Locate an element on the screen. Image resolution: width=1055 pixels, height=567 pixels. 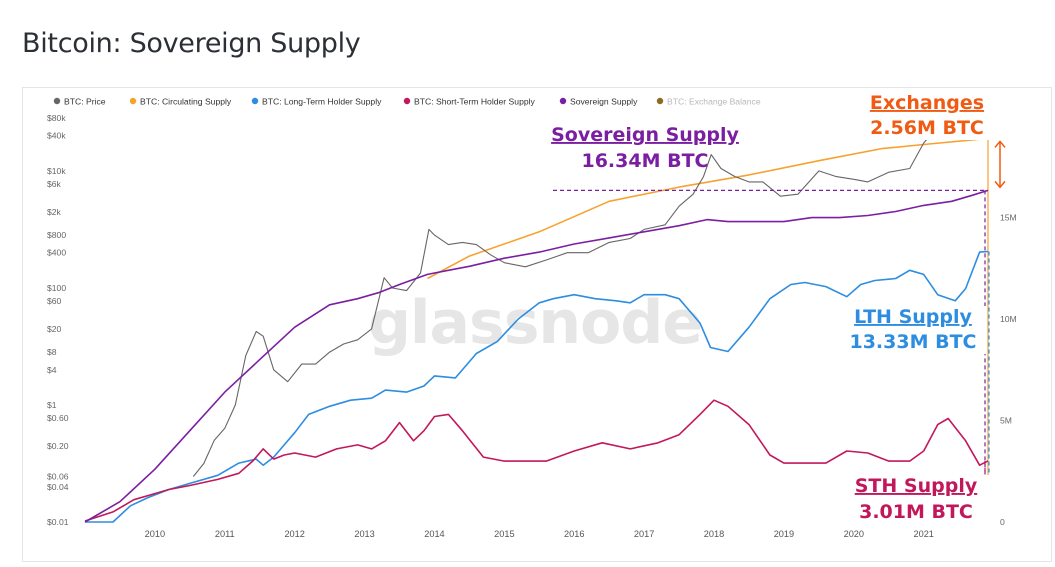
x-tick-label: 2018 is located at coordinates (714, 534).